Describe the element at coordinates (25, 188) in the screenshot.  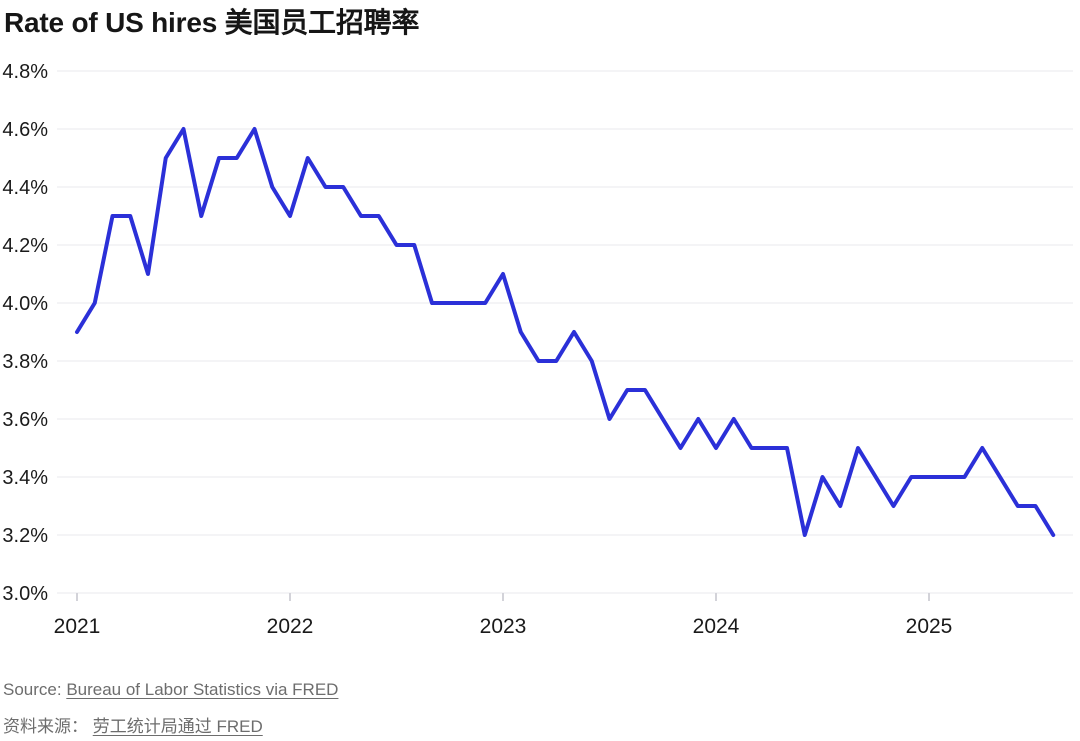
I see `y-tick-label-4.4%: 4.4%` at that location.